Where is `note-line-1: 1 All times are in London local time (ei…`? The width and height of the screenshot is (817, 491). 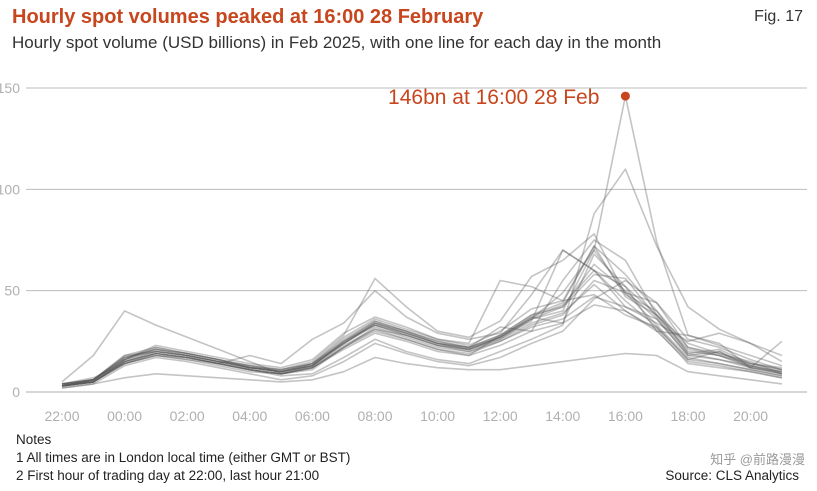
note-line-1: 1 All times are in London local time (ei… is located at coordinates (183, 457).